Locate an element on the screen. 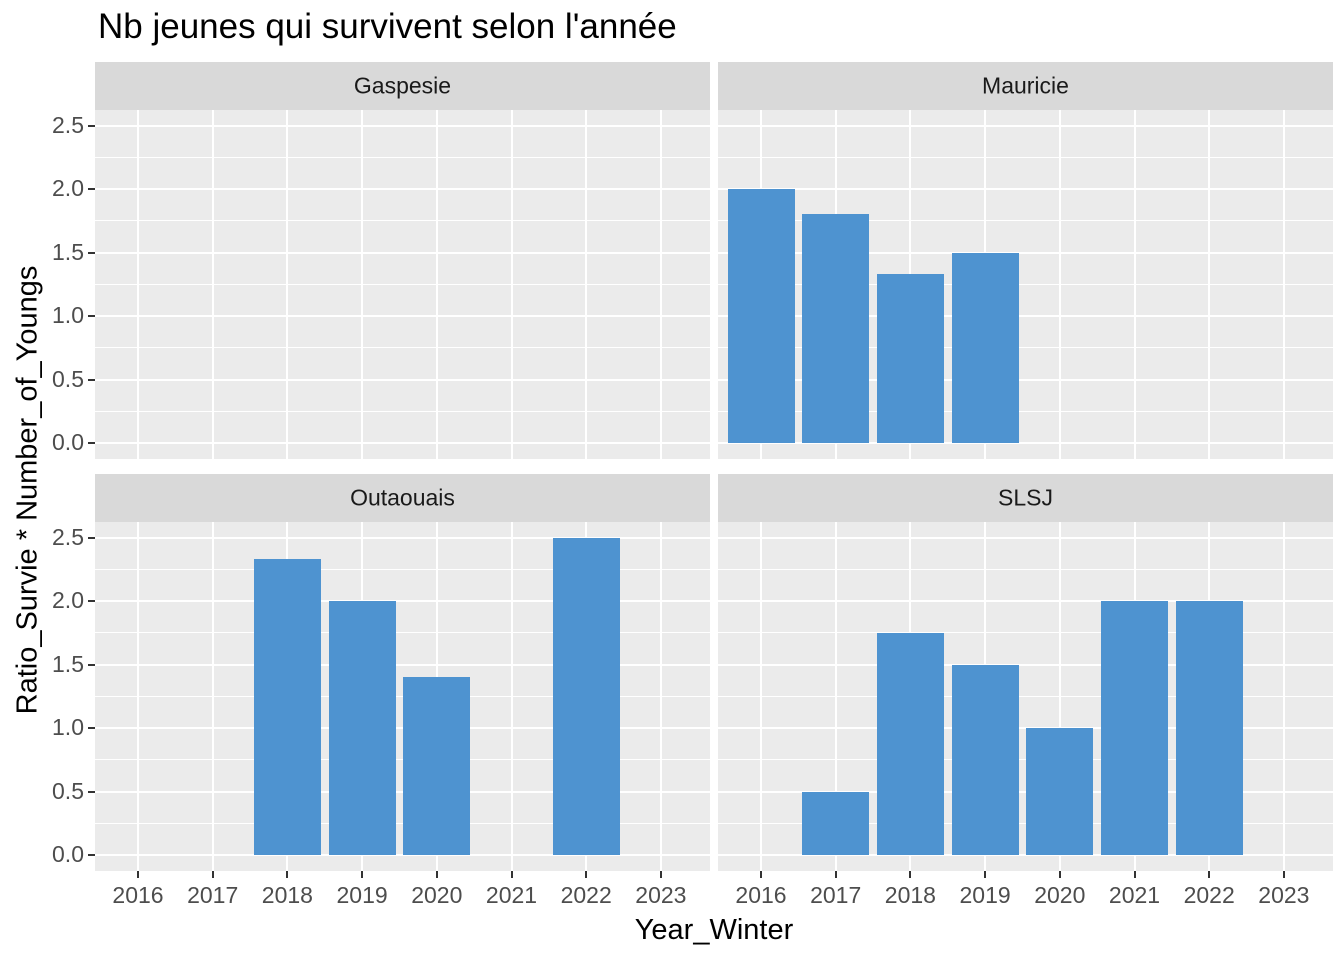  y-tick-label: 1.0 is located at coordinates (68, 727).